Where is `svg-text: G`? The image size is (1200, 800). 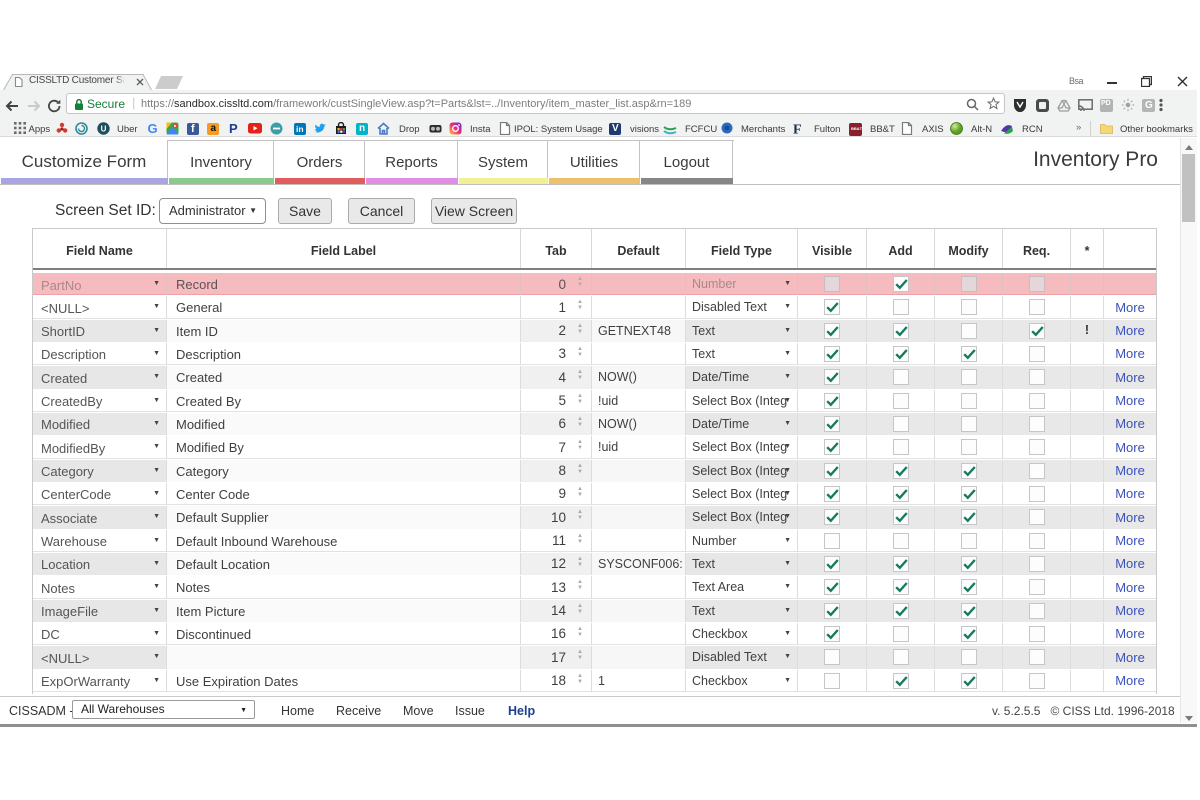 svg-text: G is located at coordinates (152, 129).